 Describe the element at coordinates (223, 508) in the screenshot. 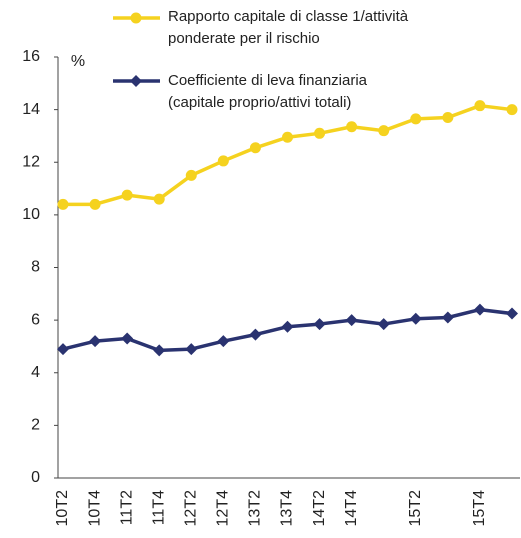

I see `x-tick-label: 12T4` at that location.